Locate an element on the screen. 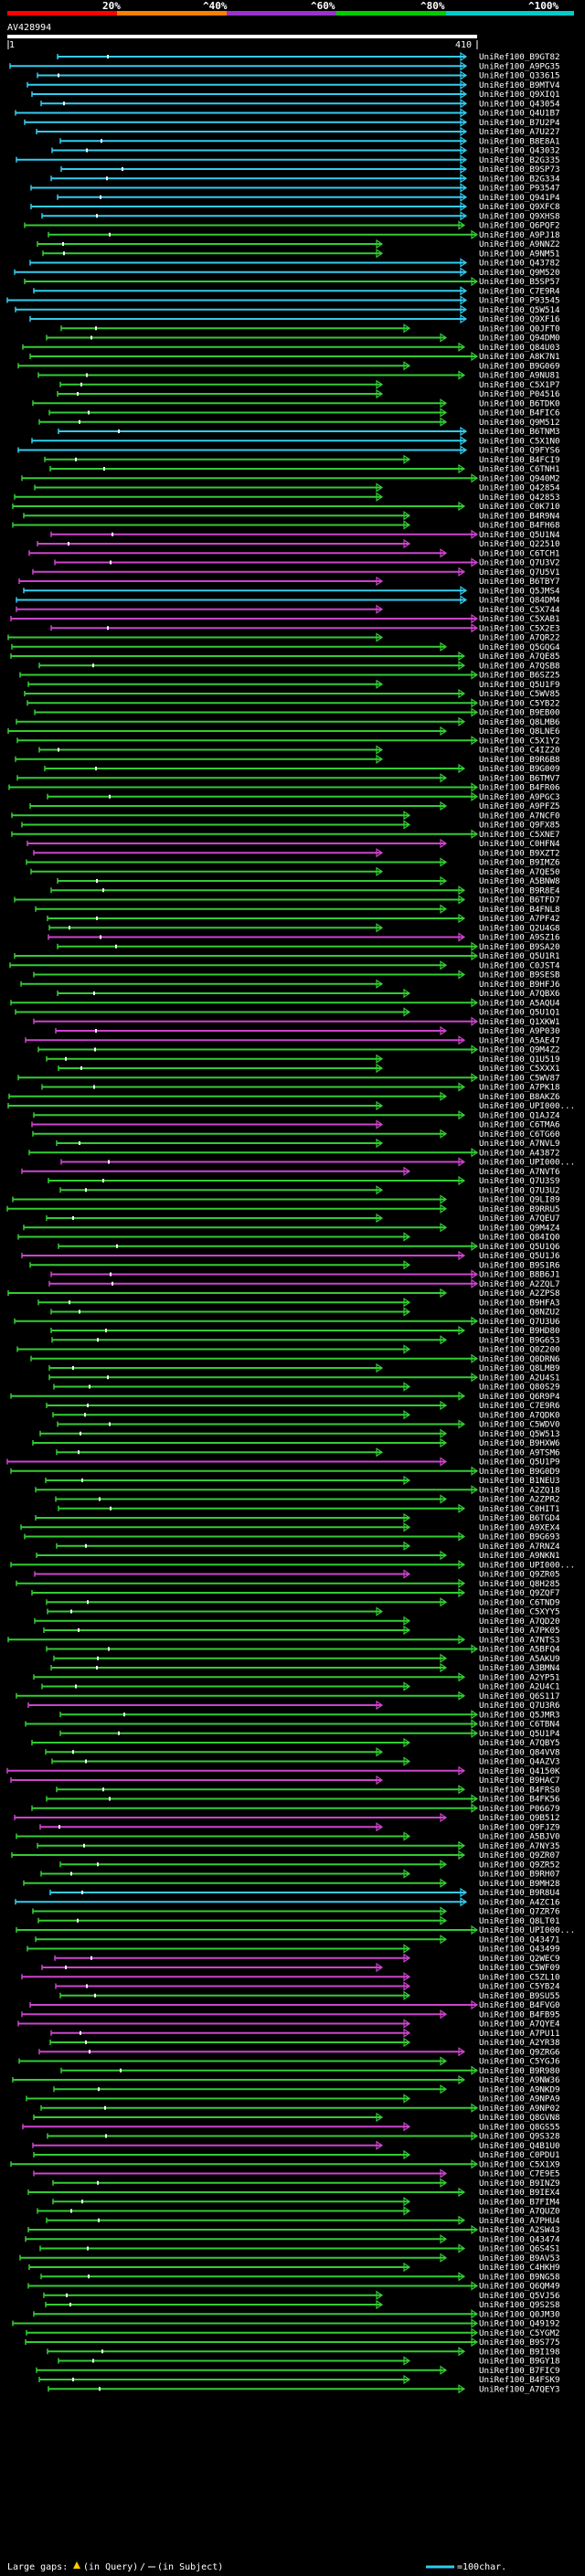 This screenshot has width=585, height=2576. hit-row: UniRef100_A9PFZ5 is located at coordinates (295, 805).